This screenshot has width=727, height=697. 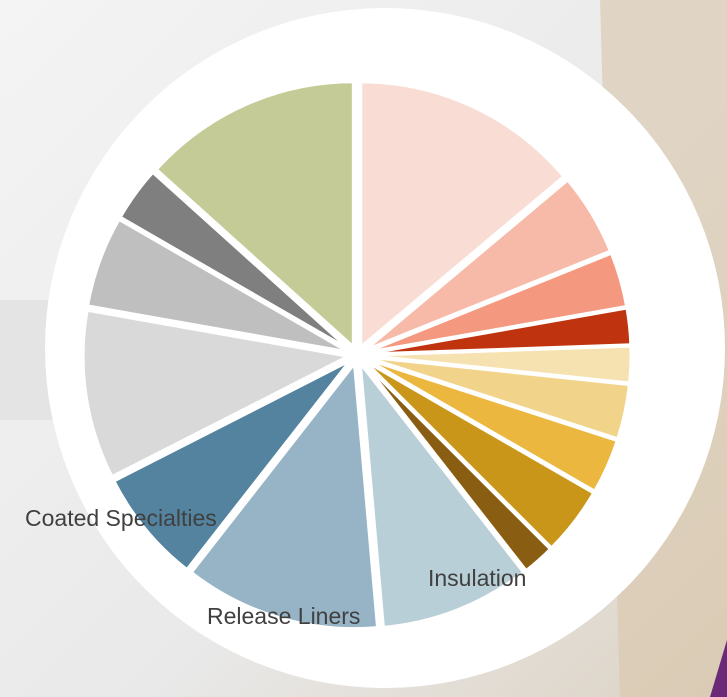 What do you see at coordinates (718, 668) in the screenshot?
I see `background-shape` at bounding box center [718, 668].